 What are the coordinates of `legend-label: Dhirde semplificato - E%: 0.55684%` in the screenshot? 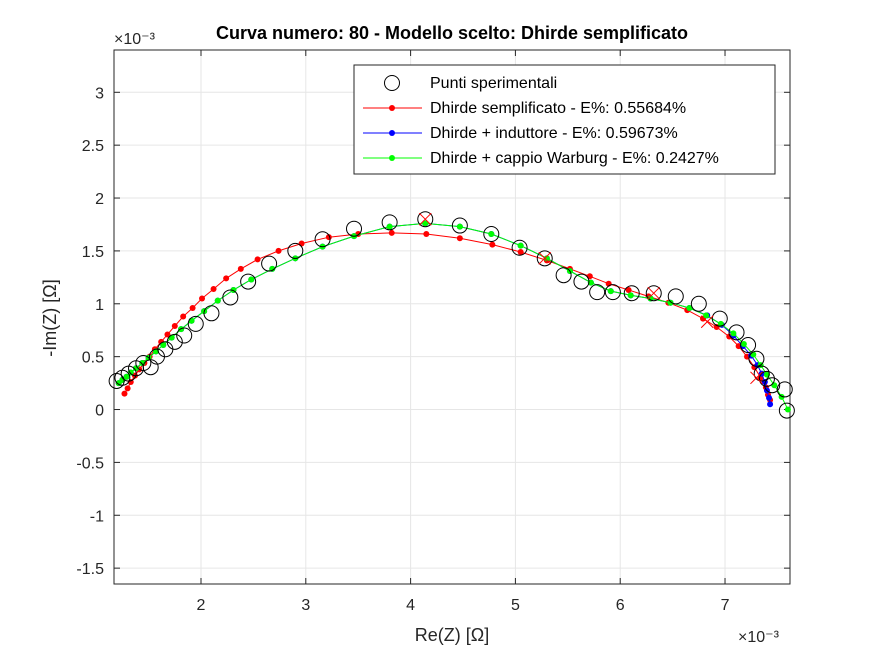 It's located at (558, 108).